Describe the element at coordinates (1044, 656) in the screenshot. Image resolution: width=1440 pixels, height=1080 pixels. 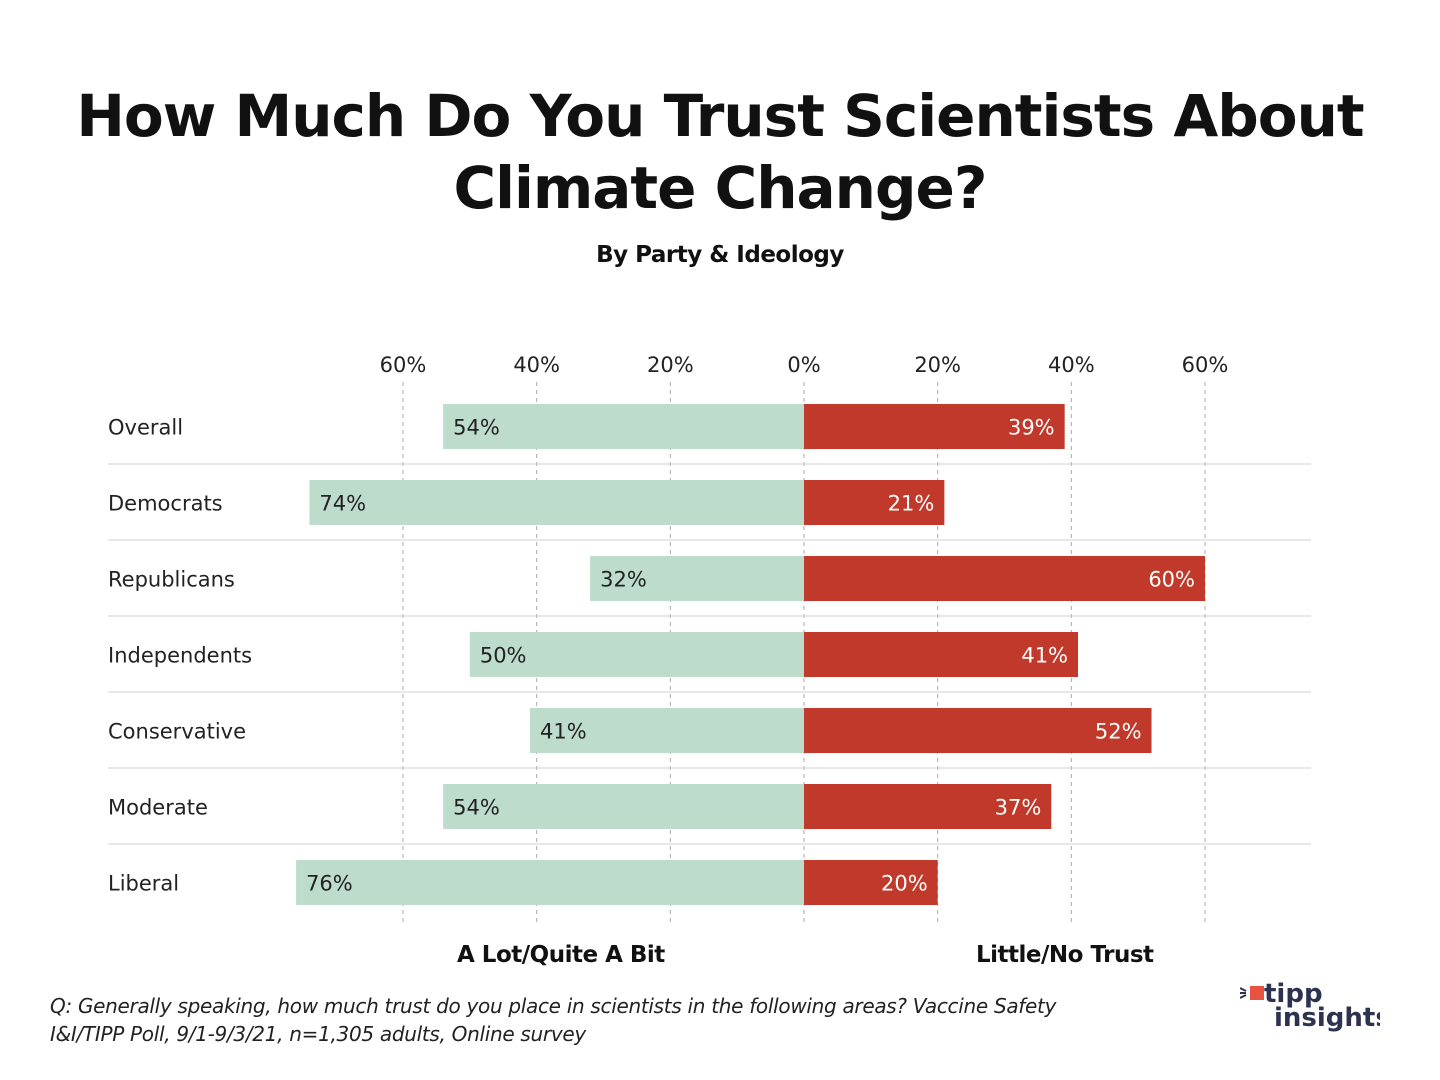
I see `data-label-no-trust: 41%` at that location.